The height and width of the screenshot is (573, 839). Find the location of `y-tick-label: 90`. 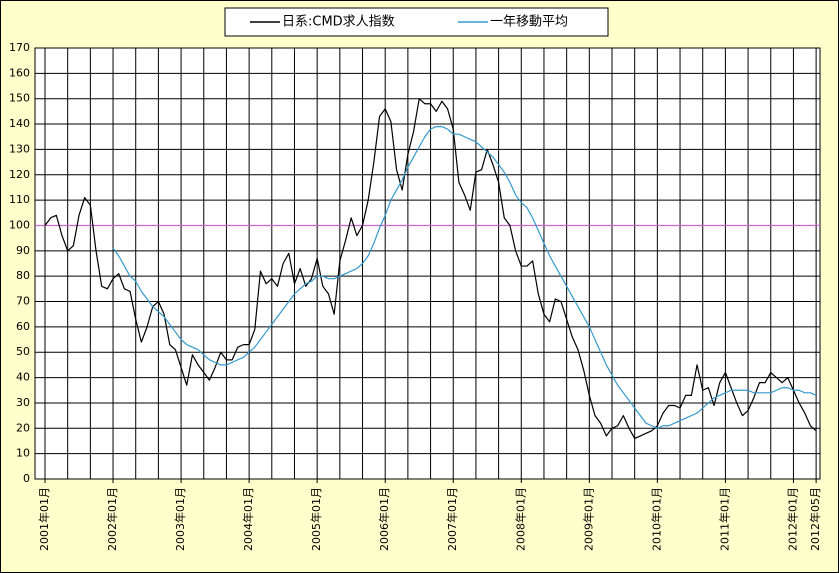

y-tick-label: 90 is located at coordinates (23, 250).